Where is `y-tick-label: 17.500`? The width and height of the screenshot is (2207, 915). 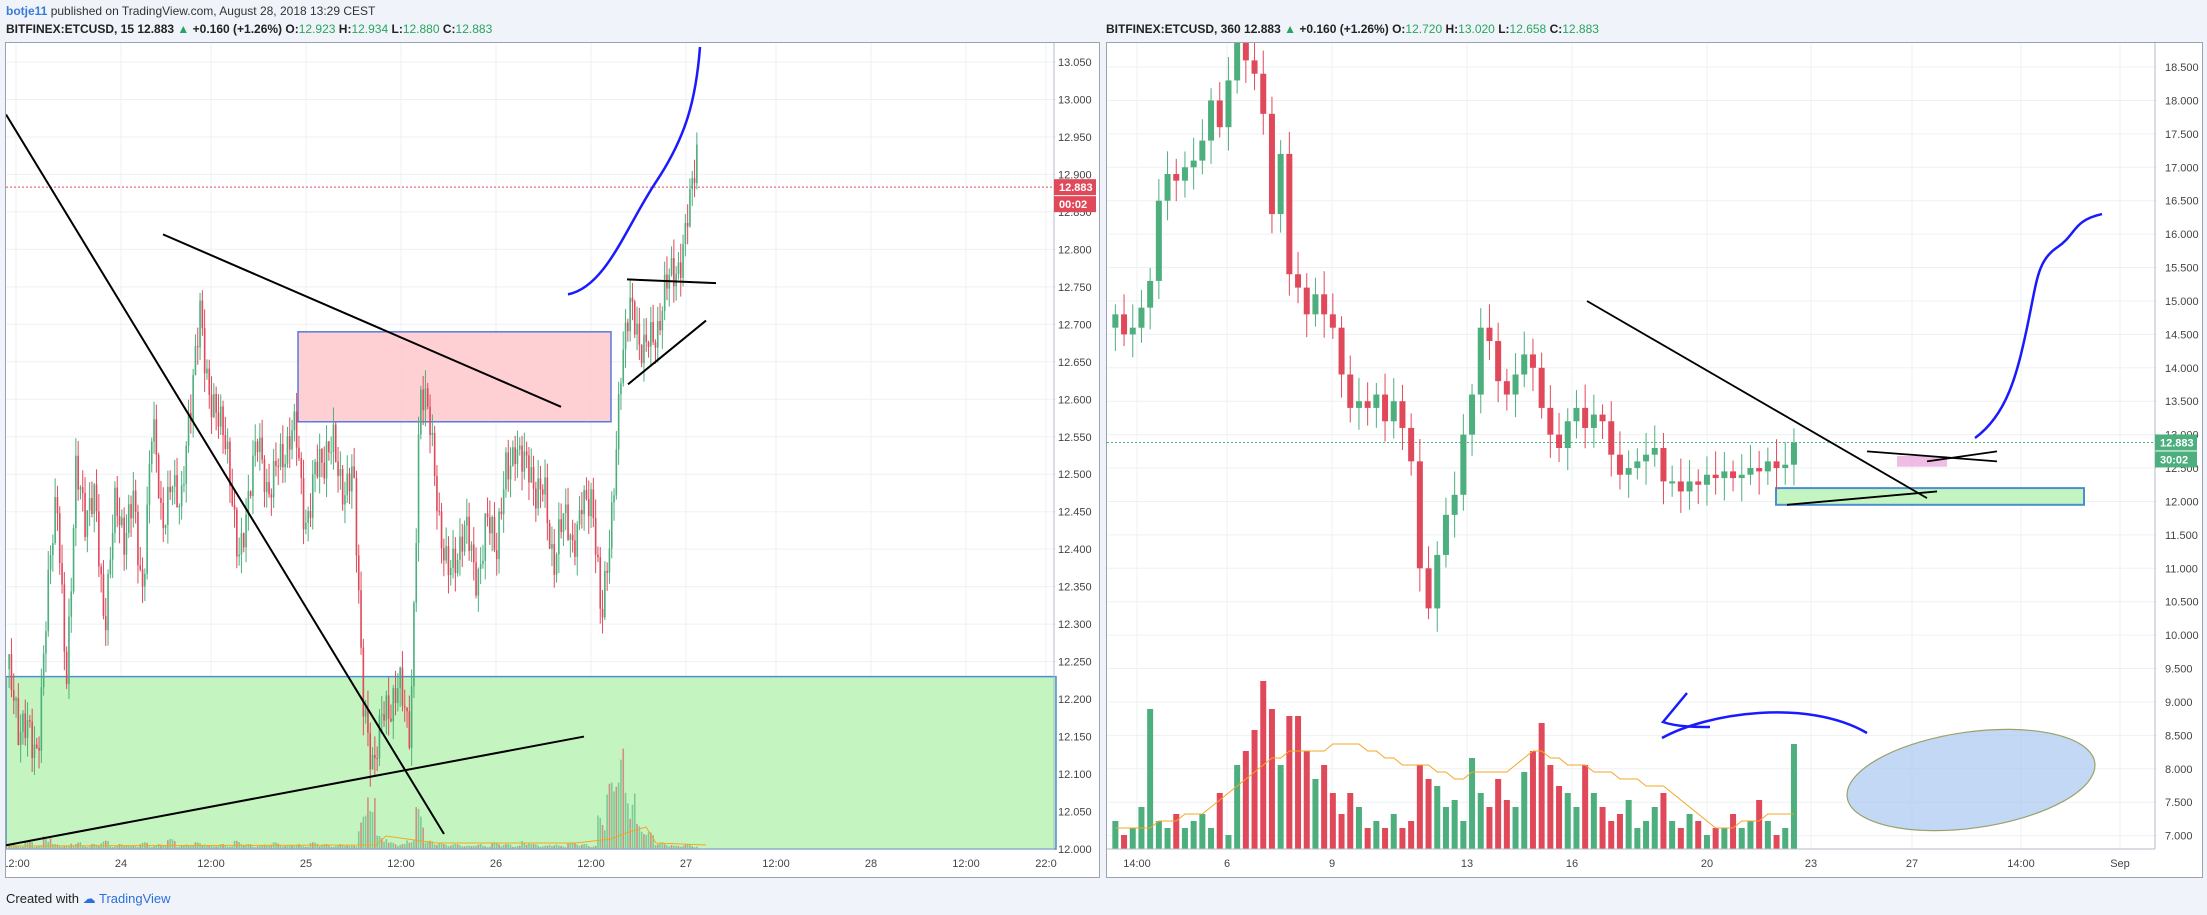
y-tick-label: 17.500 is located at coordinates (2182, 135).